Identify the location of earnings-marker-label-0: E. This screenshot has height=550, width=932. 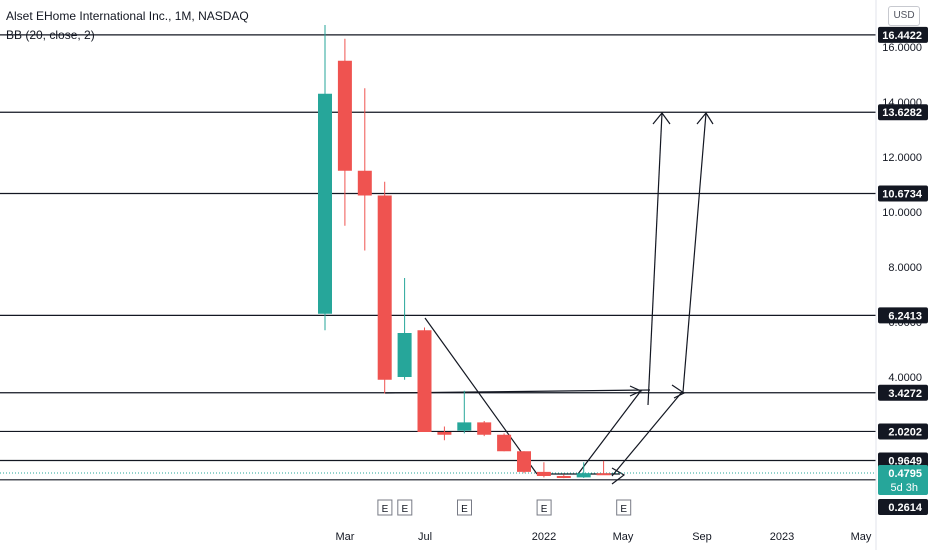
(385, 509).